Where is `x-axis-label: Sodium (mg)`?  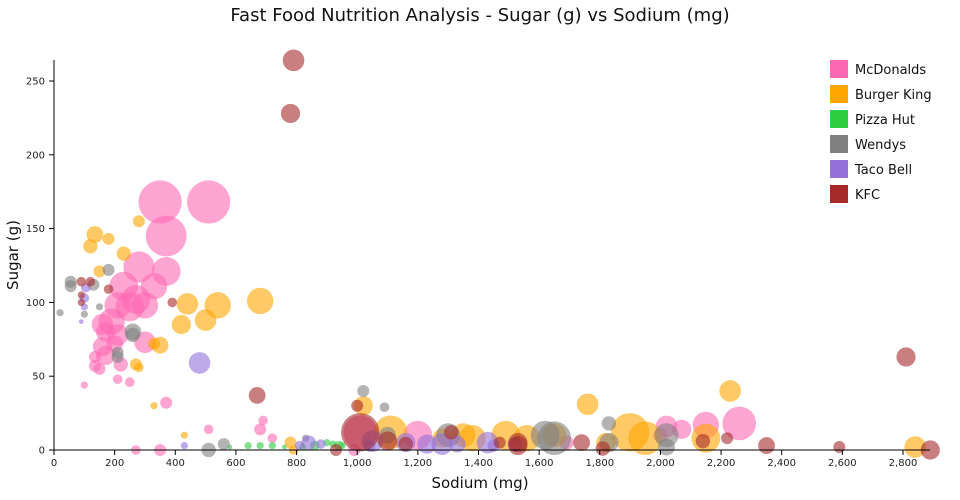 x-axis-label: Sodium (mg) is located at coordinates (479, 483).